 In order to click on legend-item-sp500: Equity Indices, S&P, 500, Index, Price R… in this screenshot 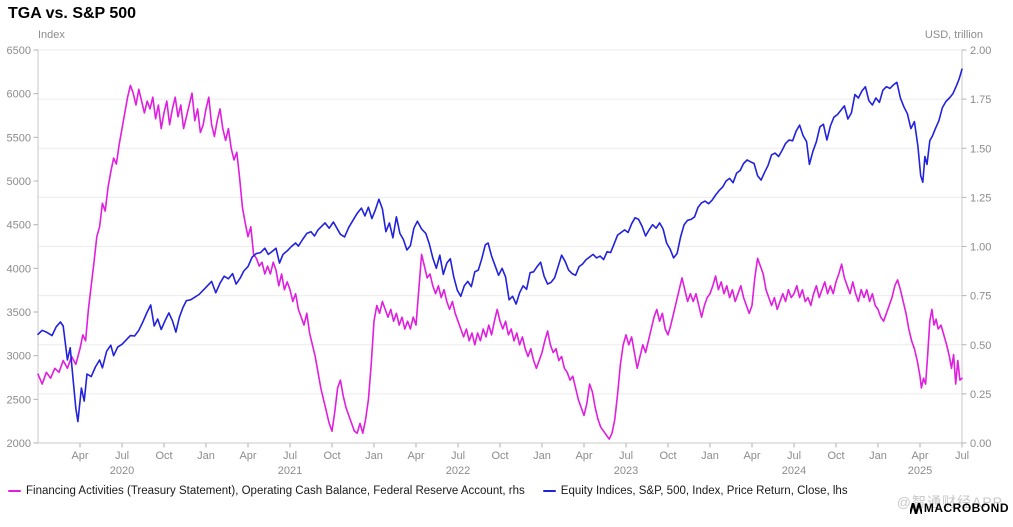, I will do `click(695, 491)`.